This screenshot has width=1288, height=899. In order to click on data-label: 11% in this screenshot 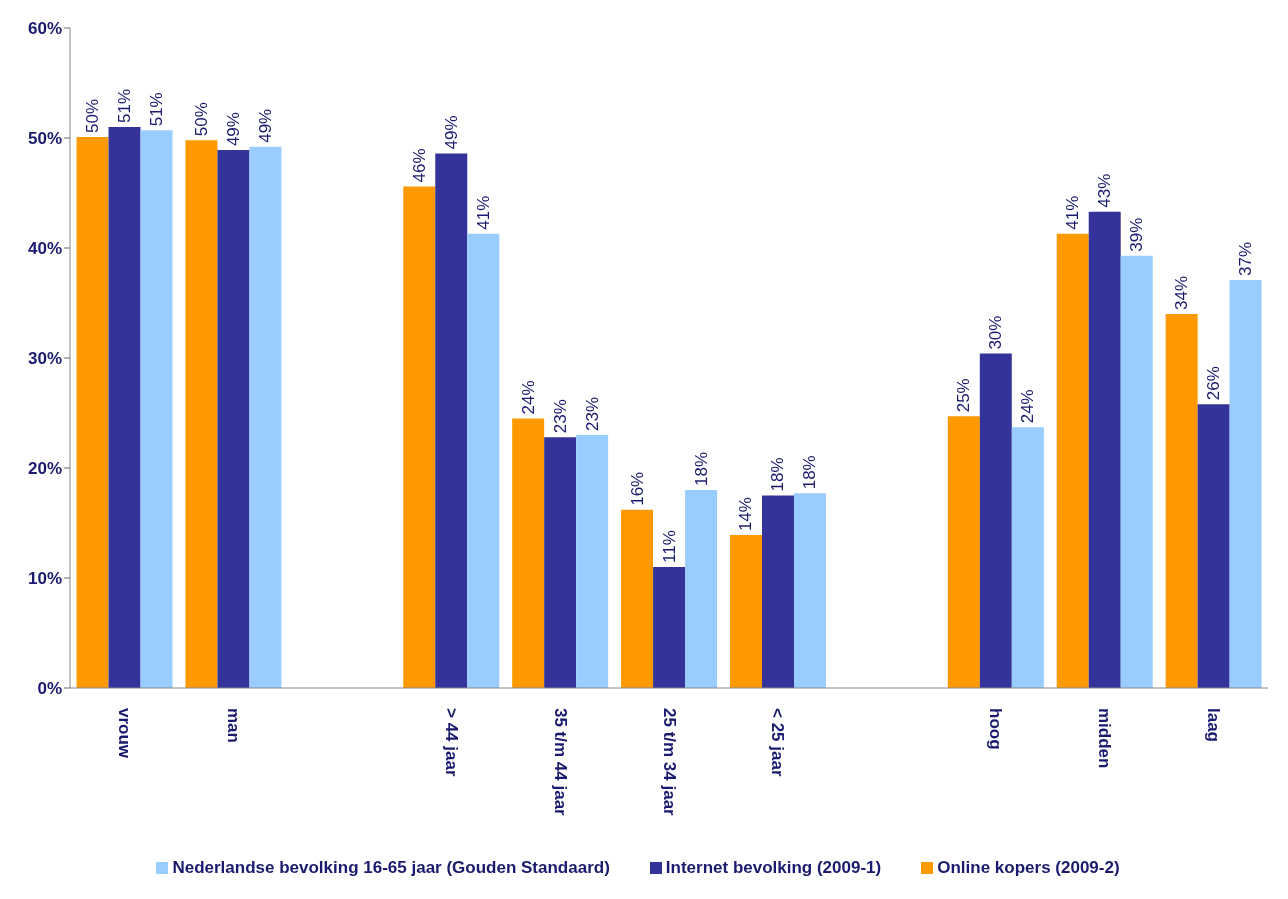, I will do `click(669, 546)`.